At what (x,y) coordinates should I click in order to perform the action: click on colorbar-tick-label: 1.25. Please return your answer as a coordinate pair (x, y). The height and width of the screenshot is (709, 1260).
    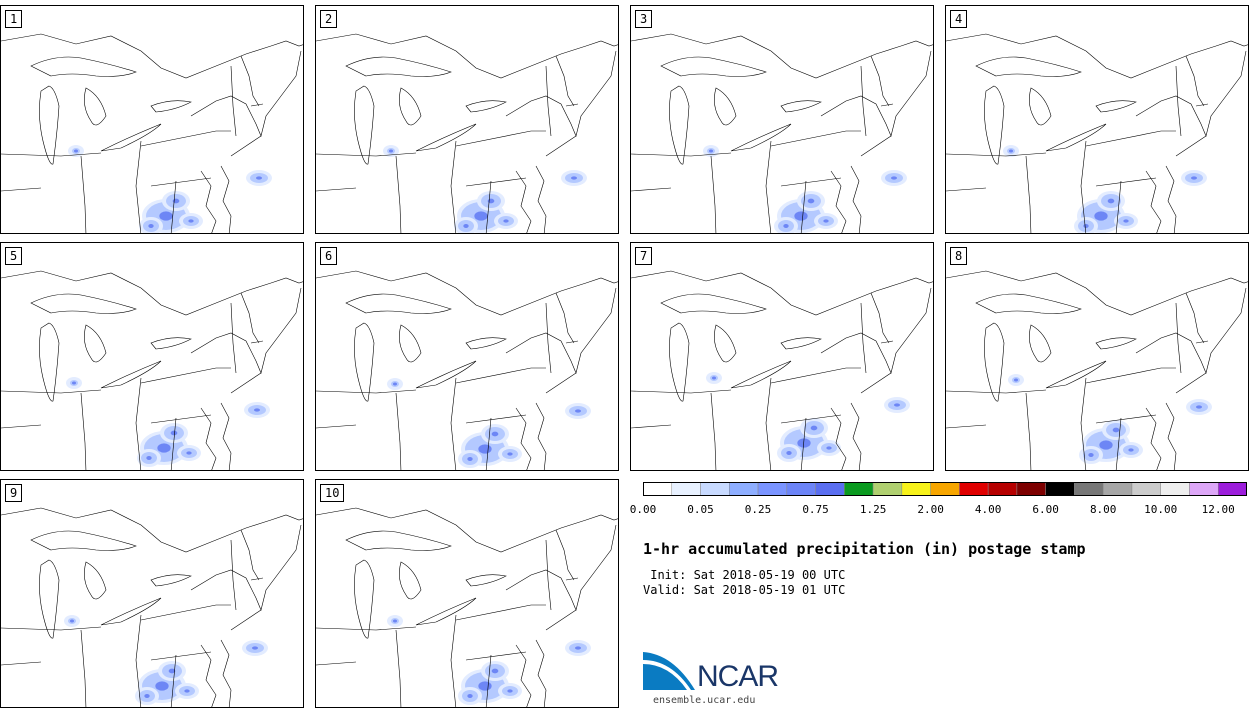
    Looking at the image, I should click on (873, 509).